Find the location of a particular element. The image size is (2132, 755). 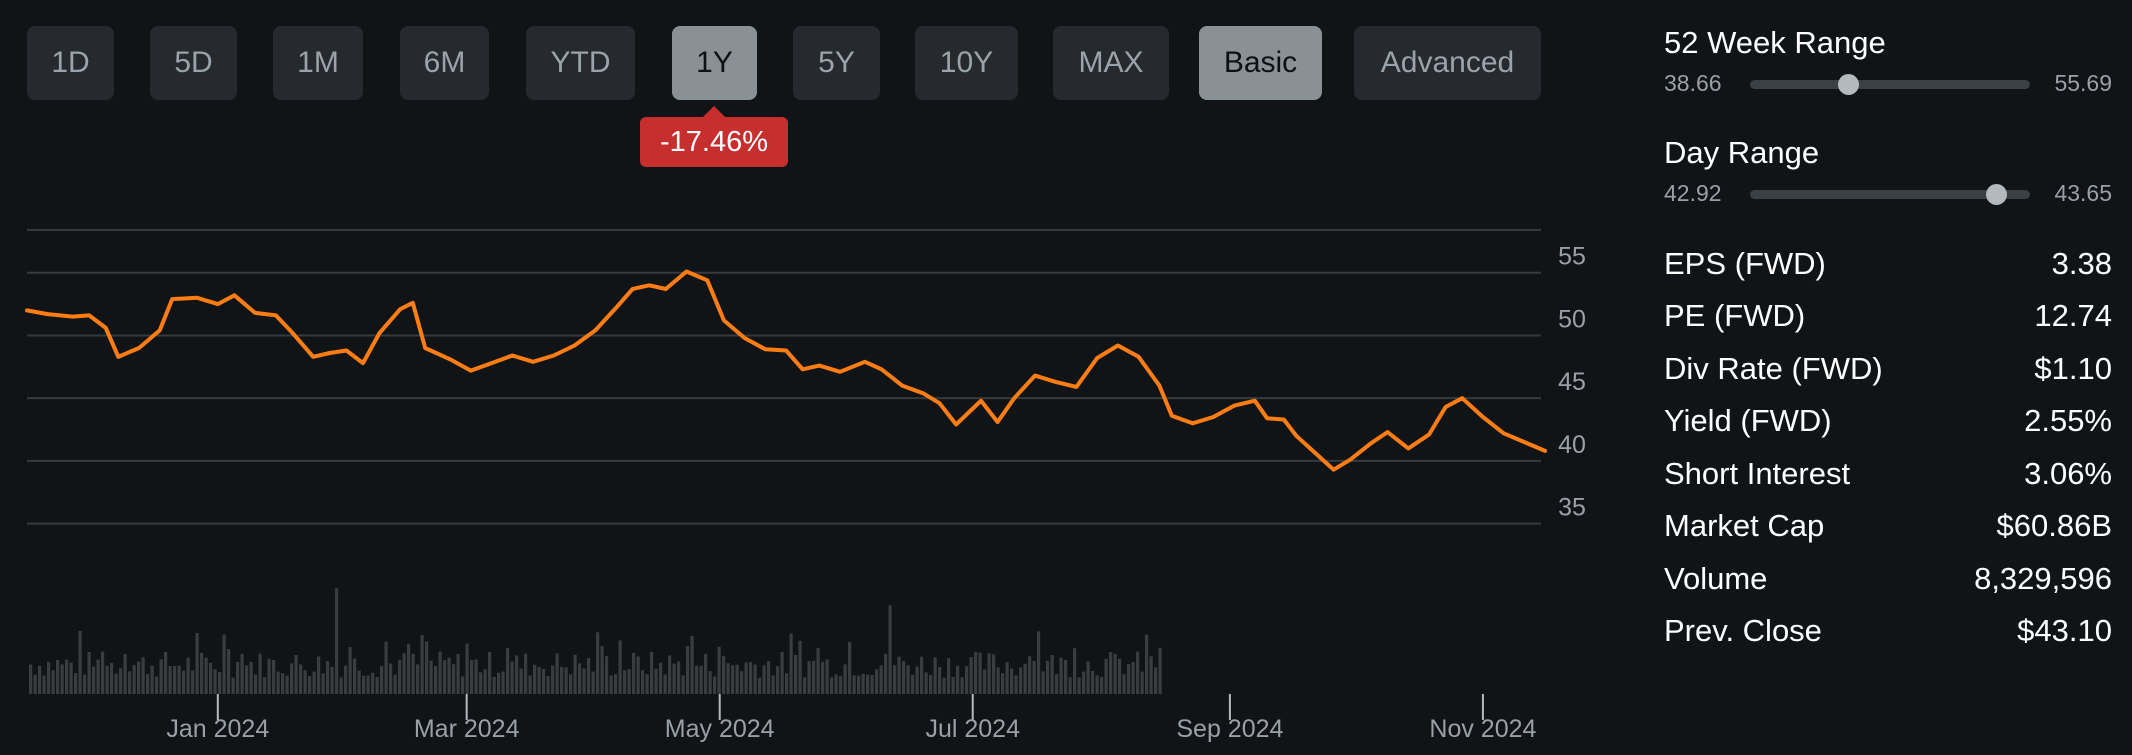

stat-label: Volume is located at coordinates (1716, 578).